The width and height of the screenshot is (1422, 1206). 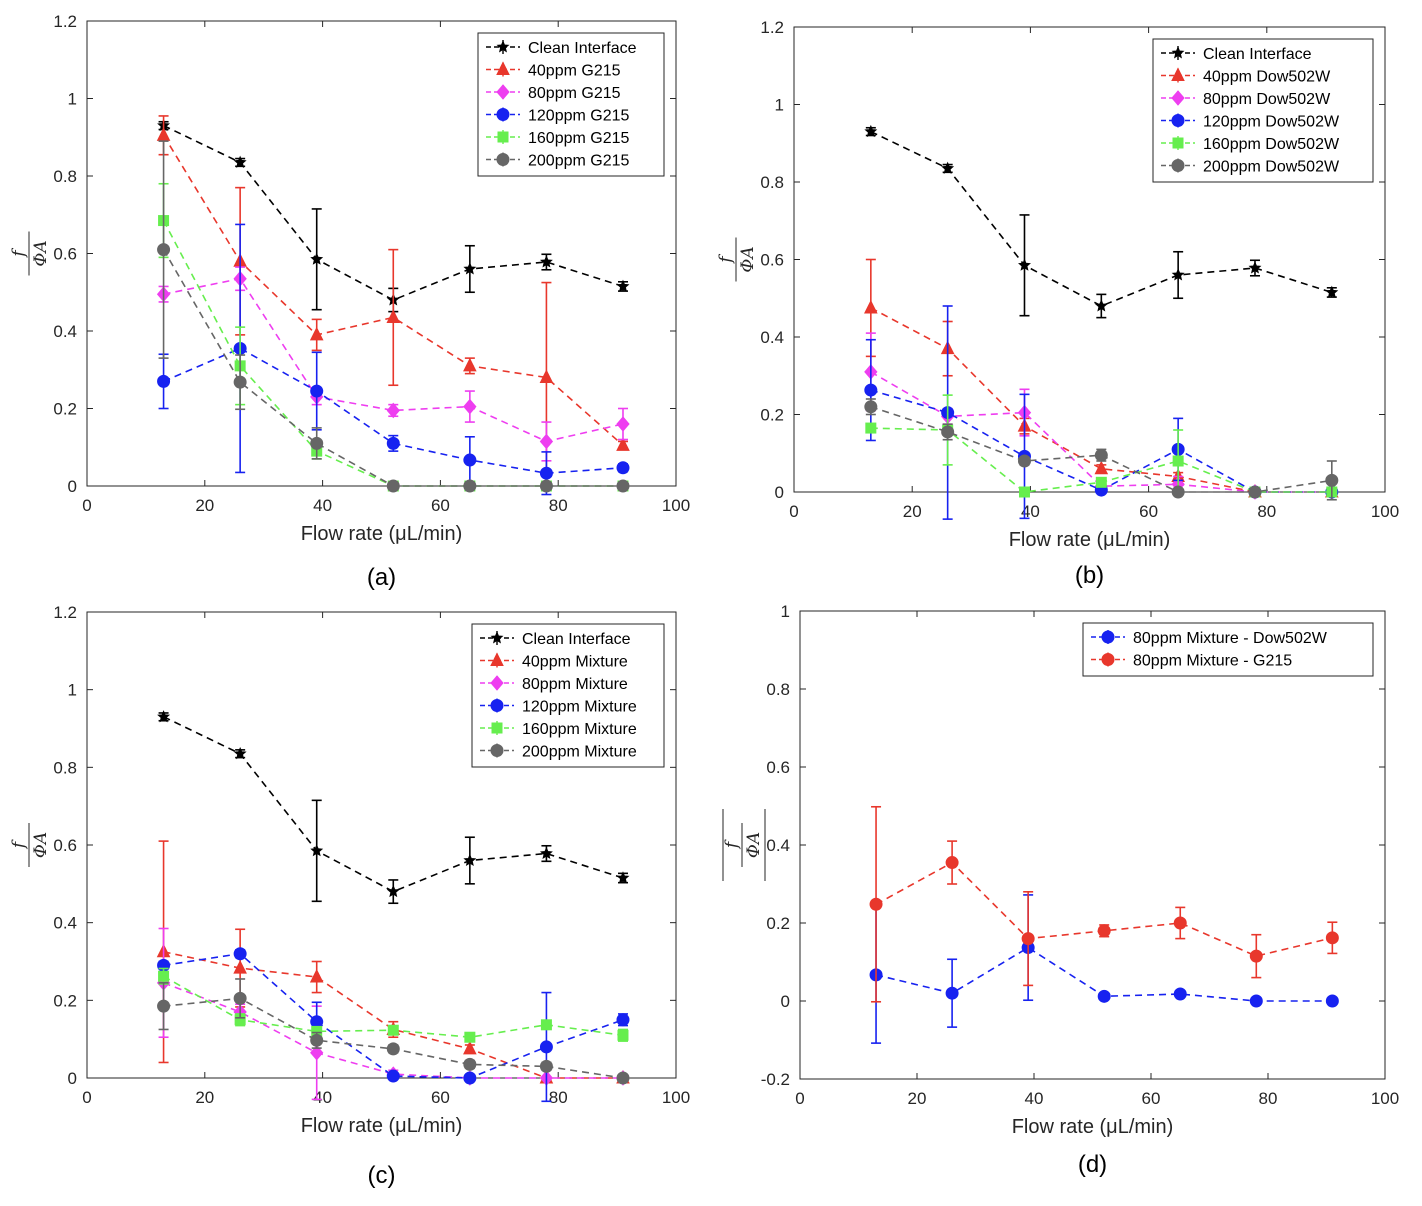 I want to click on y-tick-label: 0.4, so click(x=778, y=845).